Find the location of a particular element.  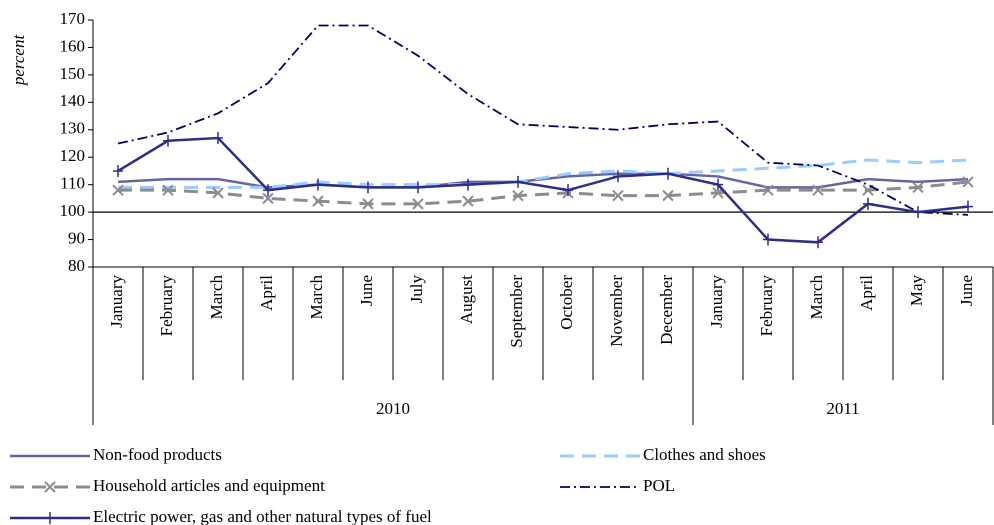

x-tick-label: May is located at coordinates (916, 291).